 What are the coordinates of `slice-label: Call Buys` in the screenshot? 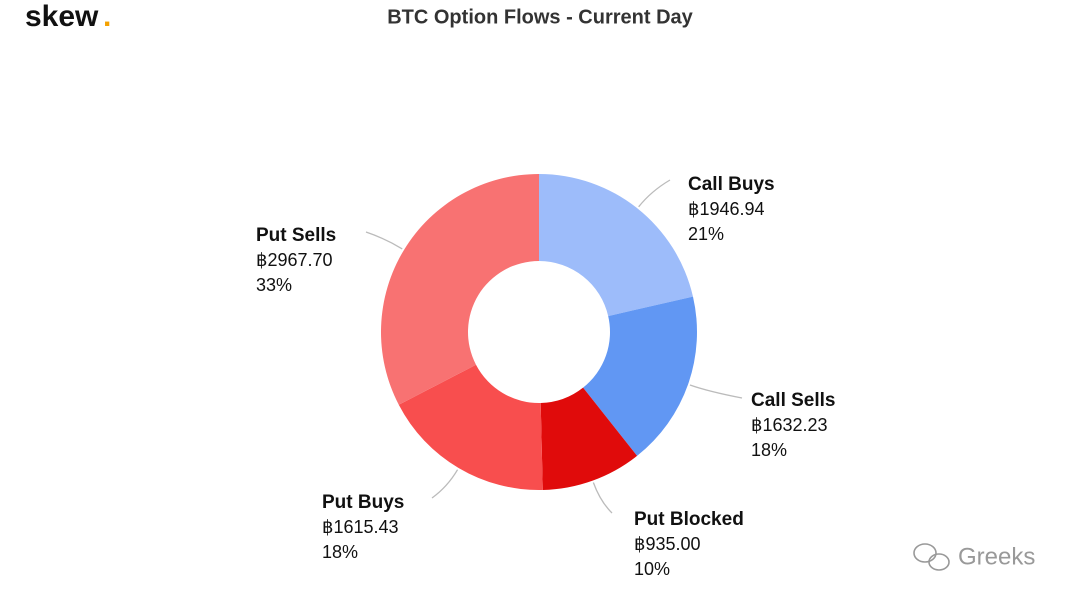 It's located at (731, 184).